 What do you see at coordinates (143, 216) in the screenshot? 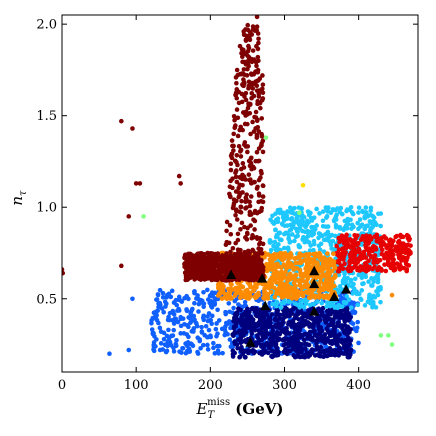
I see `outlier-point` at bounding box center [143, 216].